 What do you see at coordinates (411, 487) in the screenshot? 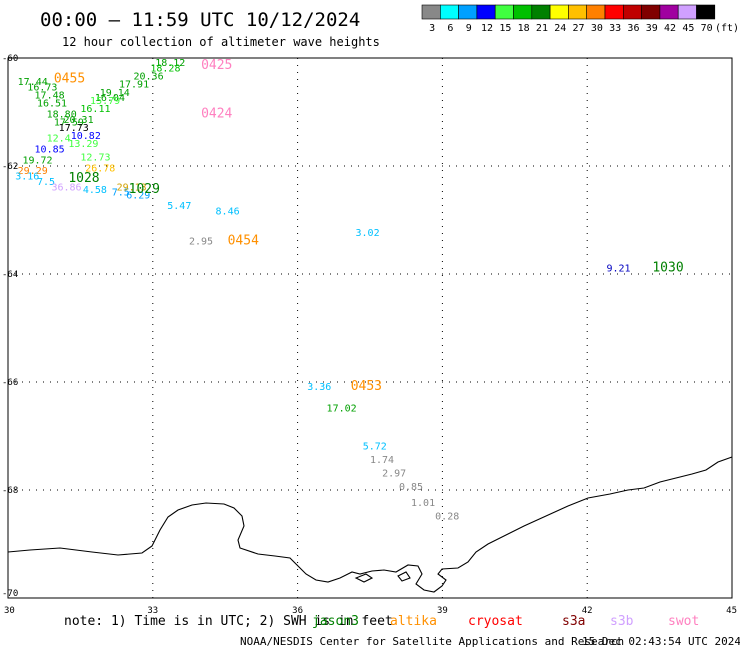
I see `swh-observation: 0.85` at bounding box center [411, 487].